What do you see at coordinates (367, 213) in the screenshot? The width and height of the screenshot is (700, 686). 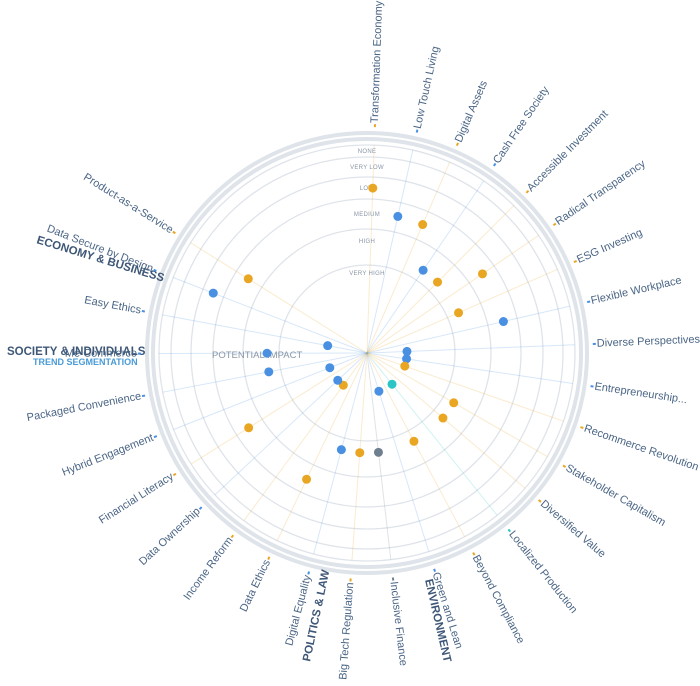 I see `impact-level-labels: NONE VERY LOW LOW MEDIUM HIGH VERY HIGH` at bounding box center [367, 213].